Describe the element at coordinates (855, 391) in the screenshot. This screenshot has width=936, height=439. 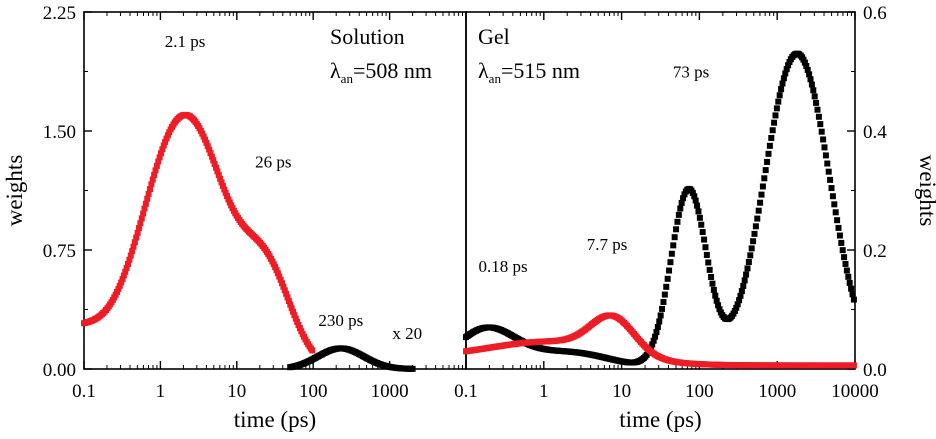
I see `x-tick-label: 10000` at that location.